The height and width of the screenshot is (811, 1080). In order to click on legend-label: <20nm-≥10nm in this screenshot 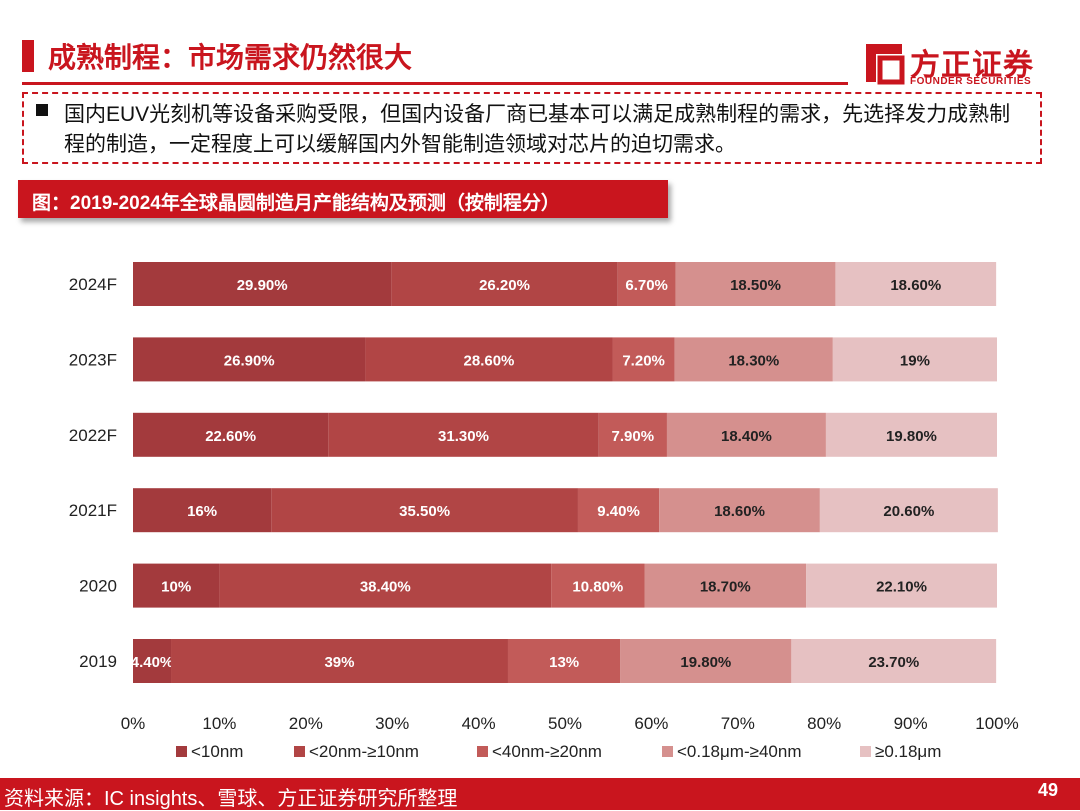, I will do `click(364, 751)`.